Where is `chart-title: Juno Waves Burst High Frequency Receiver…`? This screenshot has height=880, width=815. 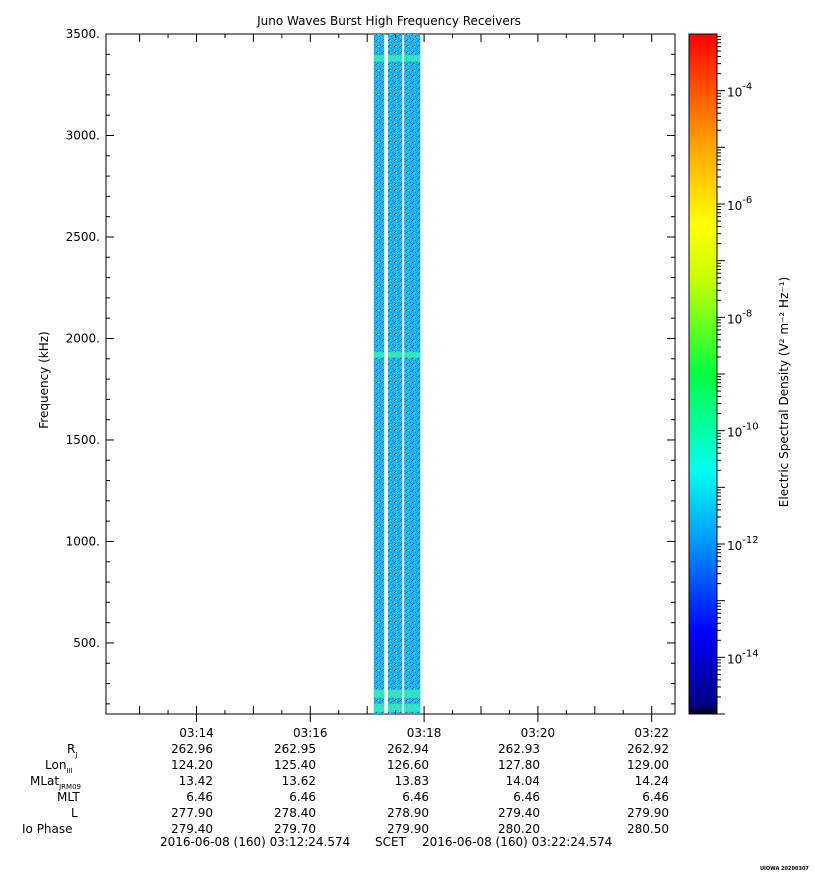 chart-title: Juno Waves Burst High Frequency Receiver… is located at coordinates (388, 21).